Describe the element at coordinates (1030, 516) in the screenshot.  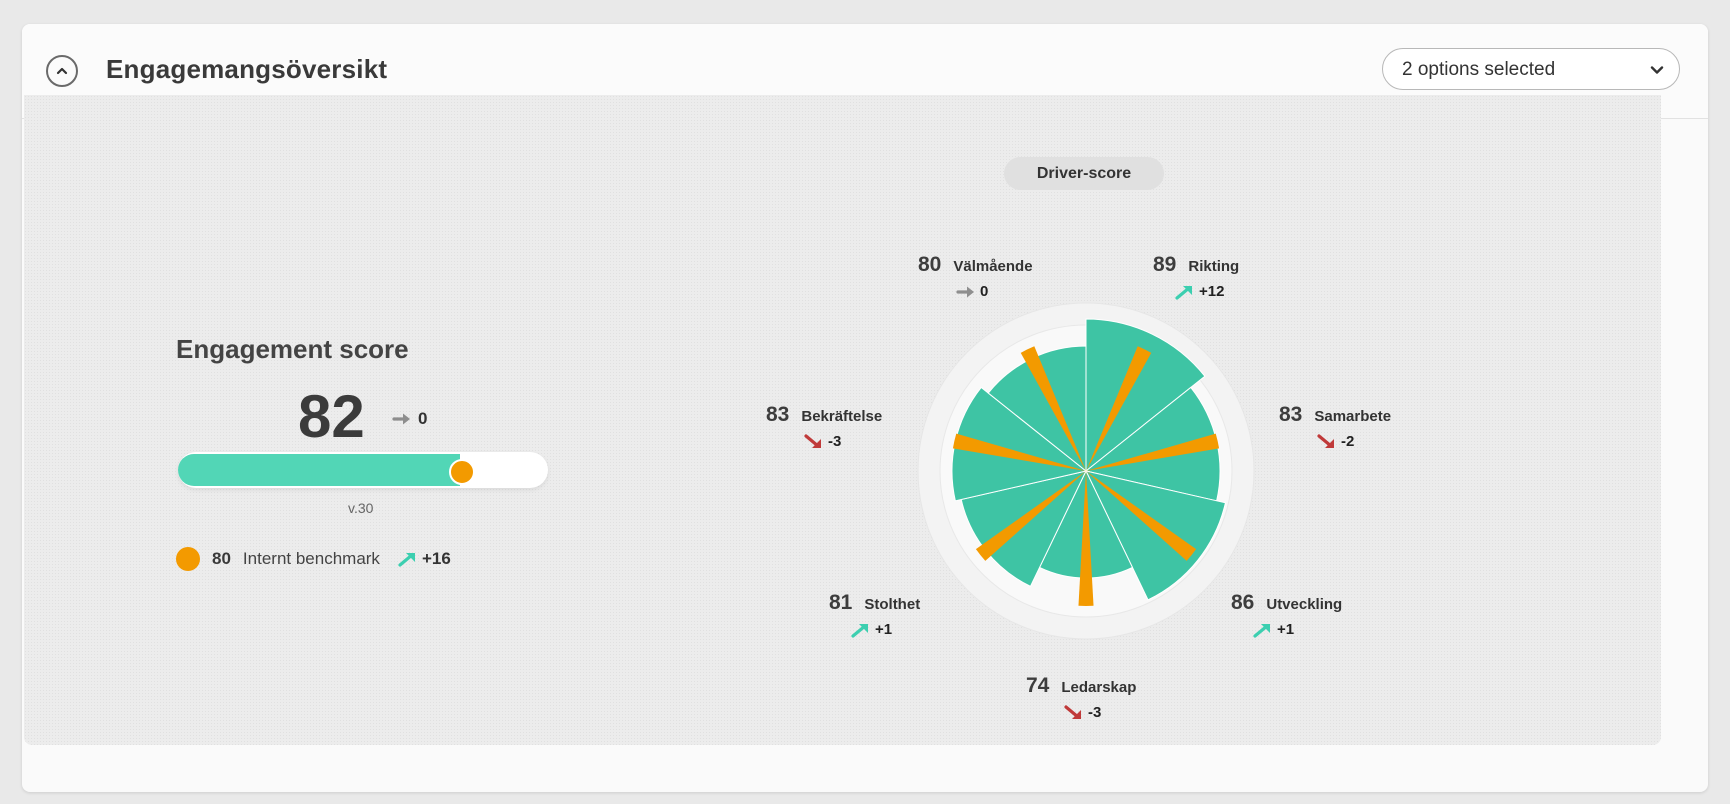
I see `benchmark-bar-stolthet` at that location.